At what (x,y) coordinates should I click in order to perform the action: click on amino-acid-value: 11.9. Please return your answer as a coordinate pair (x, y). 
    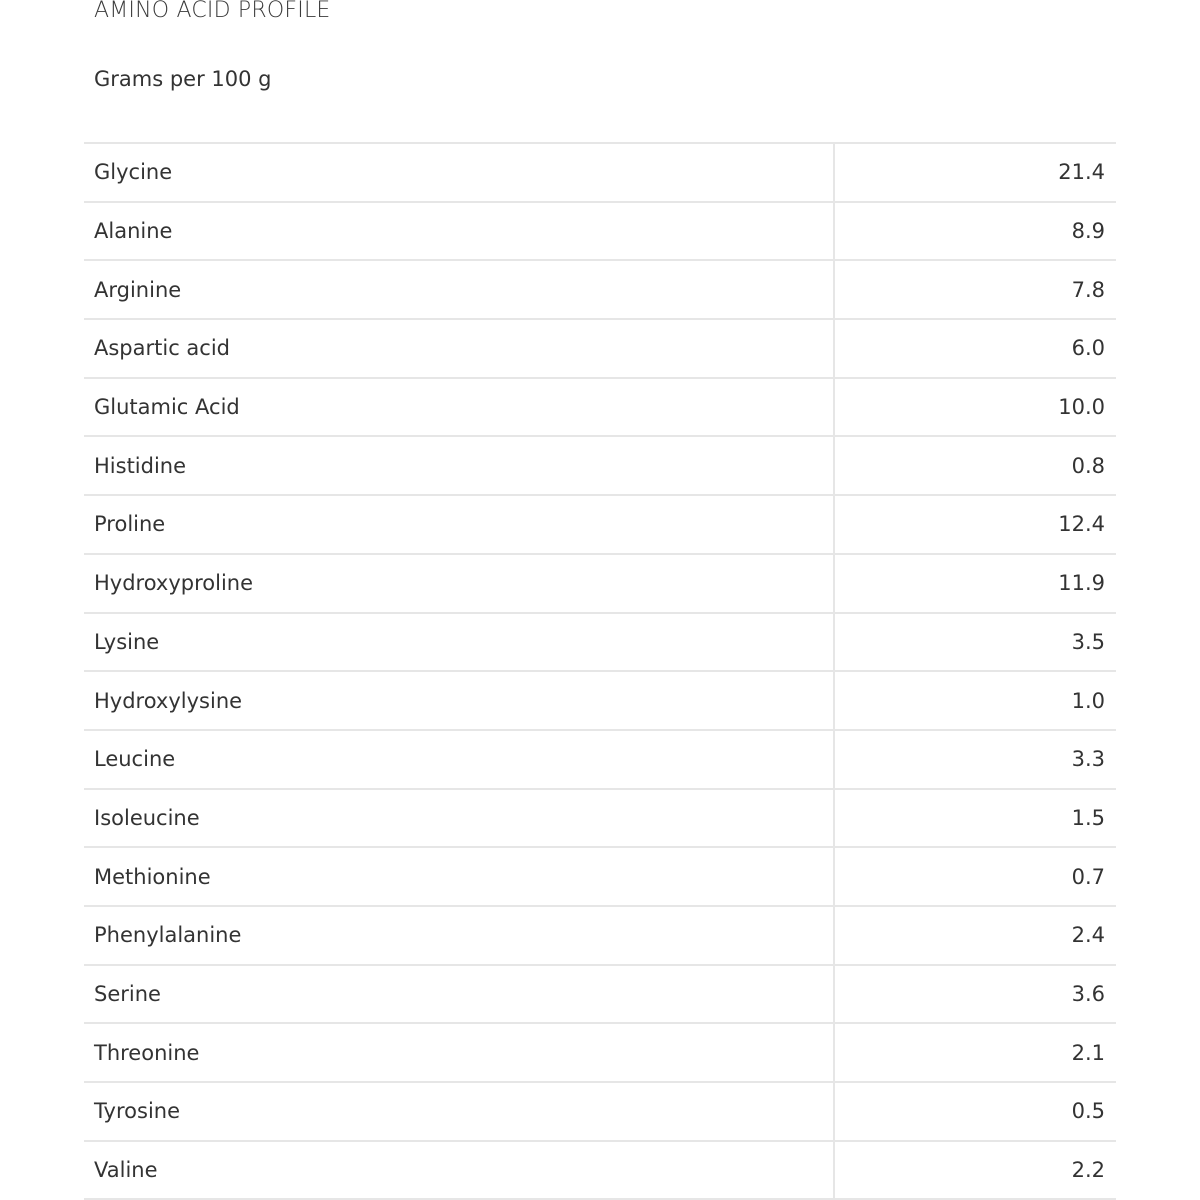
    Looking at the image, I should click on (975, 583).